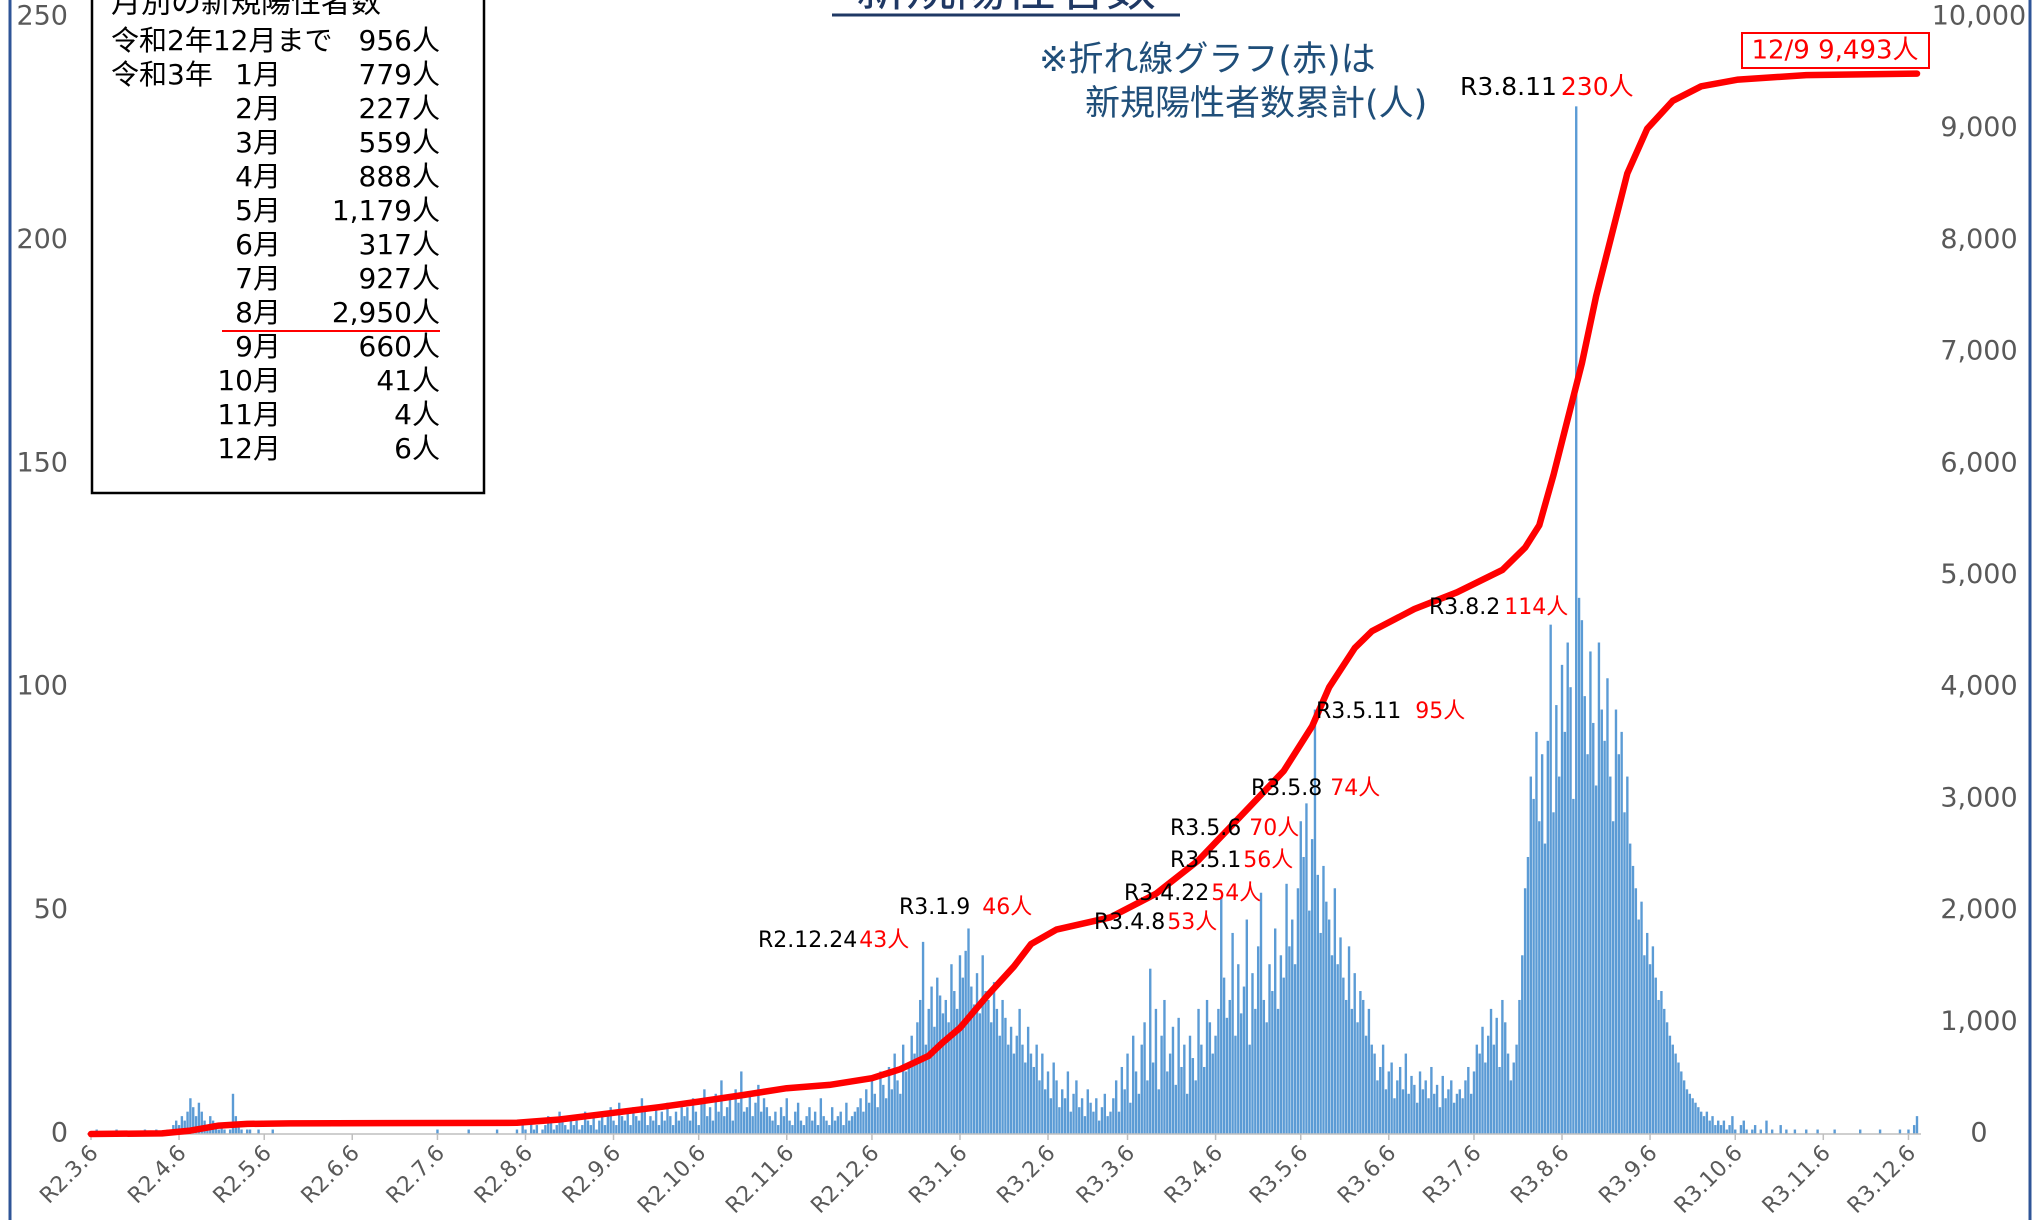  I want to click on y-tick-label: 200, so click(42, 239).